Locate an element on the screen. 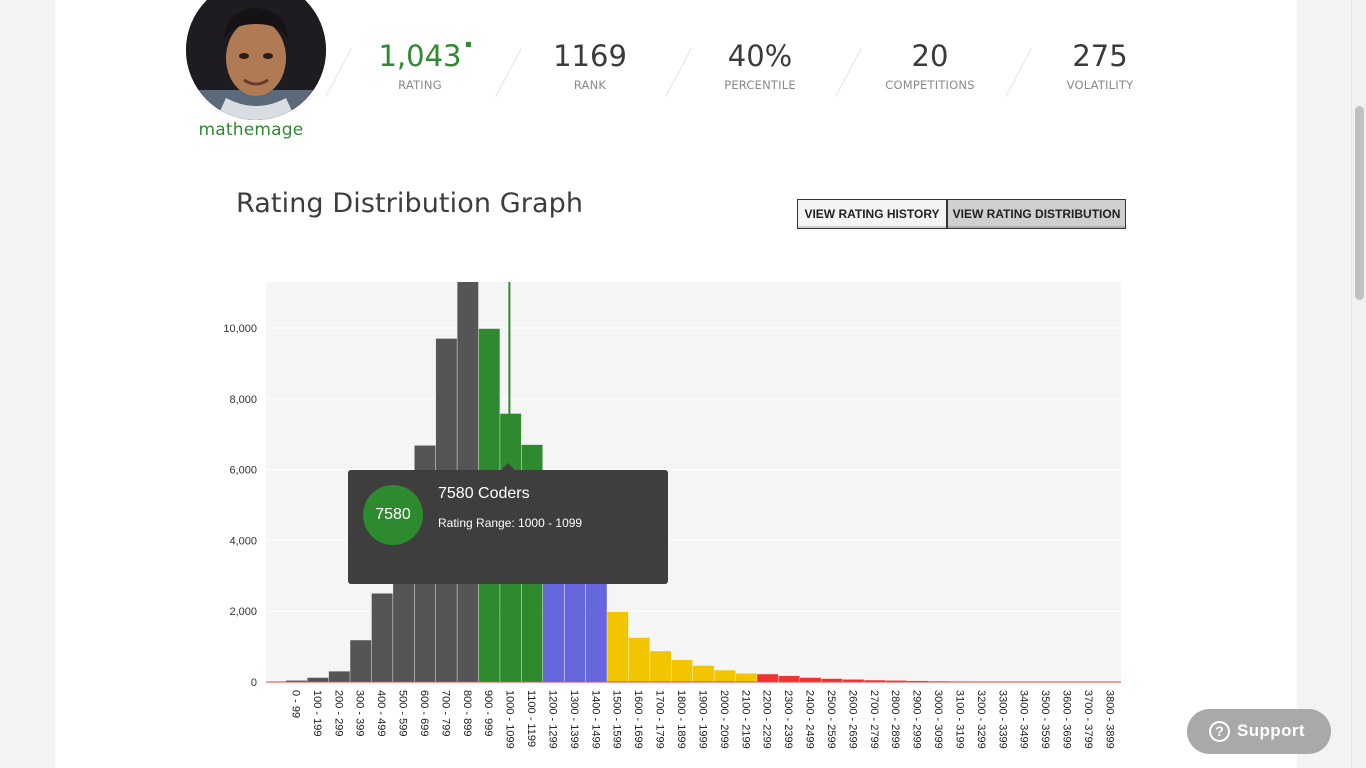  support-button: ? Support is located at coordinates (1259, 731).